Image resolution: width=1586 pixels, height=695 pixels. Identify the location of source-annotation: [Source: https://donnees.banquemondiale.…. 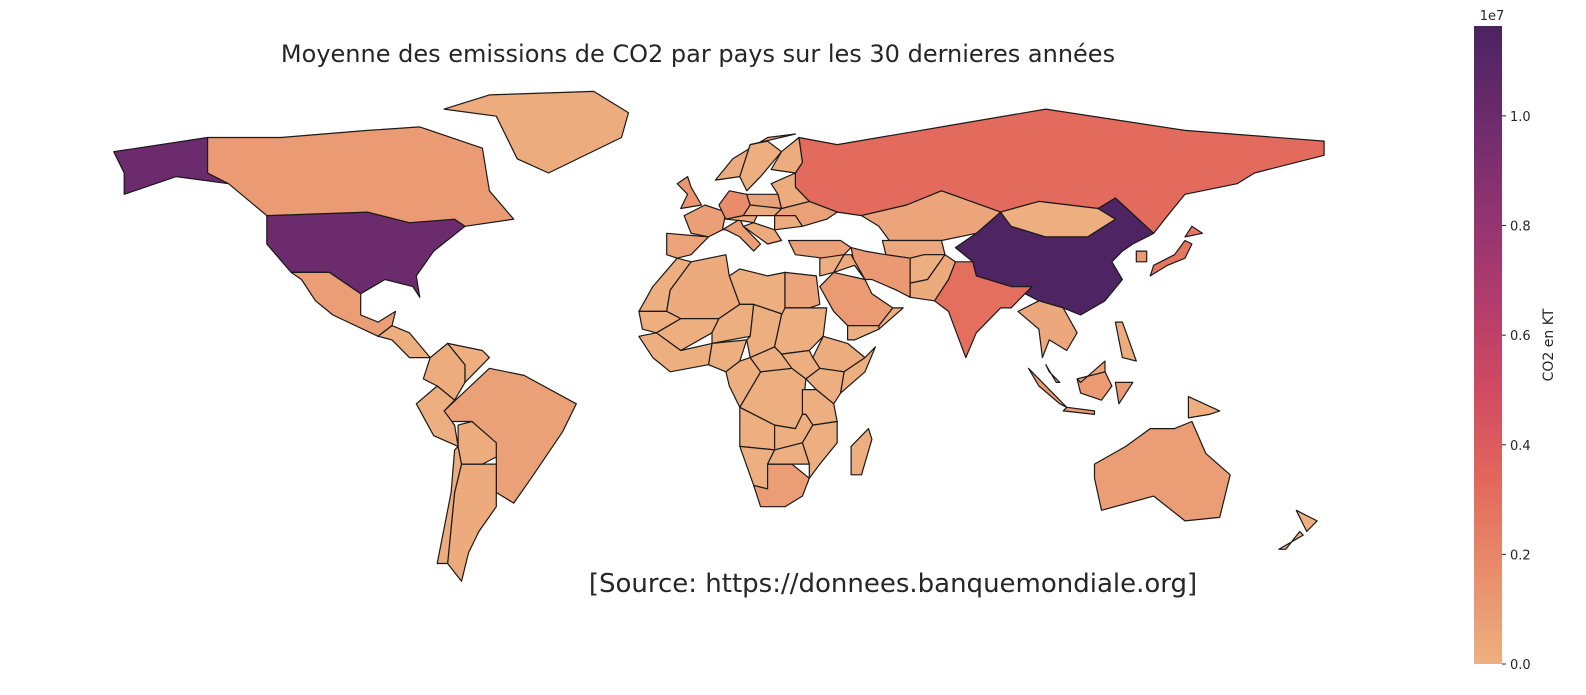
(893, 584).